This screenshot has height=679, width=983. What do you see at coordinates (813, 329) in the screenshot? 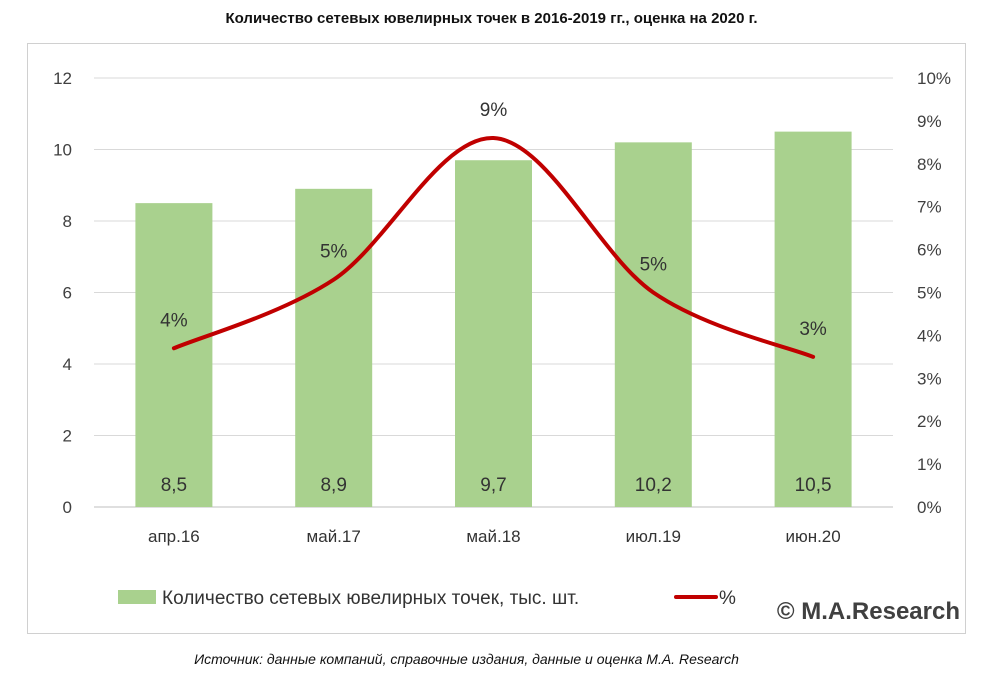
I see `line-value-label: 3%` at bounding box center [813, 329].